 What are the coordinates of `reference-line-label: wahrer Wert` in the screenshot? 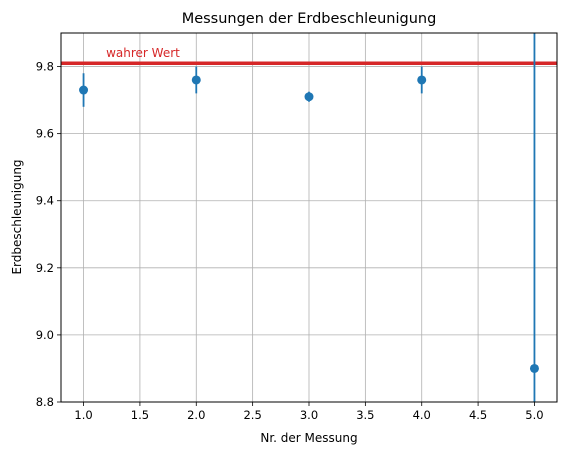 It's located at (143, 53).